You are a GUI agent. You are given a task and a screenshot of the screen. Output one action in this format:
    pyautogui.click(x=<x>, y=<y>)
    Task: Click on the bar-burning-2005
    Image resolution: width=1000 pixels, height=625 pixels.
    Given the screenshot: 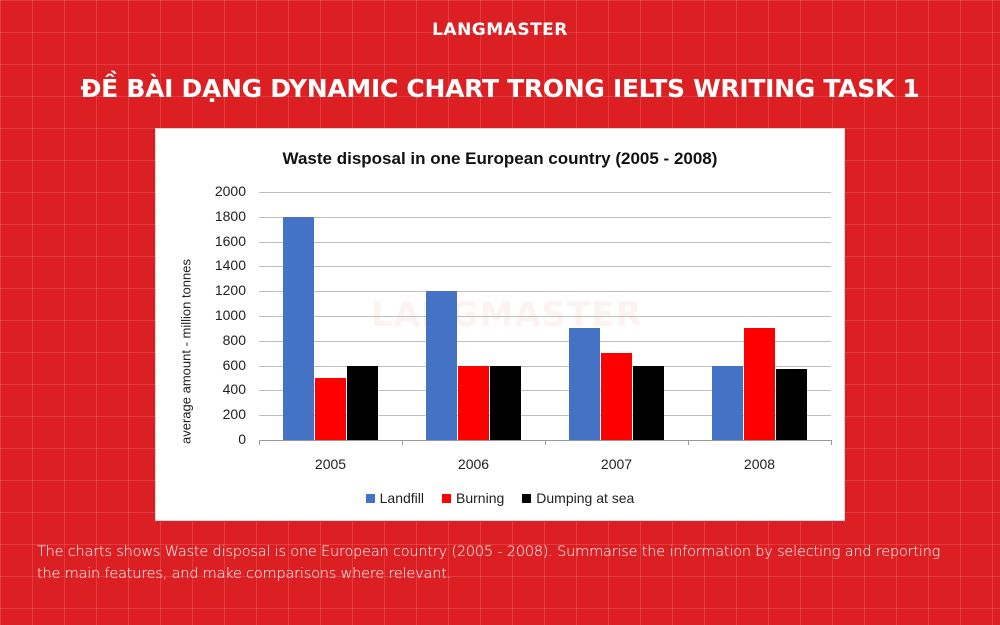 What is the action you would take?
    pyautogui.click(x=330, y=409)
    